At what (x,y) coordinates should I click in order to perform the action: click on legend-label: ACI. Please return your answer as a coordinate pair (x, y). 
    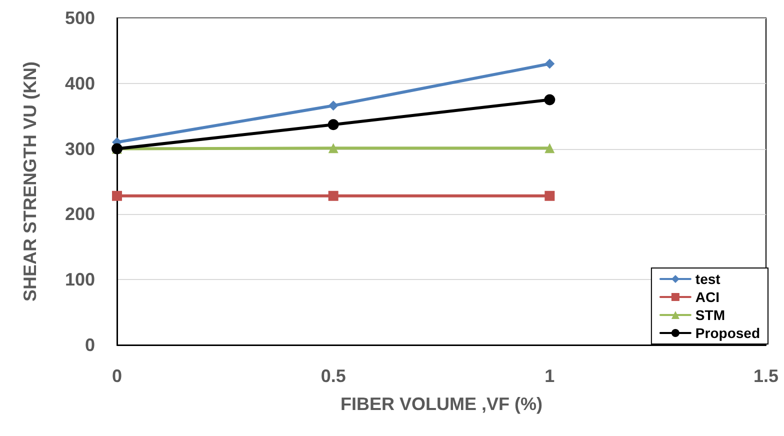
    Looking at the image, I should click on (707, 297).